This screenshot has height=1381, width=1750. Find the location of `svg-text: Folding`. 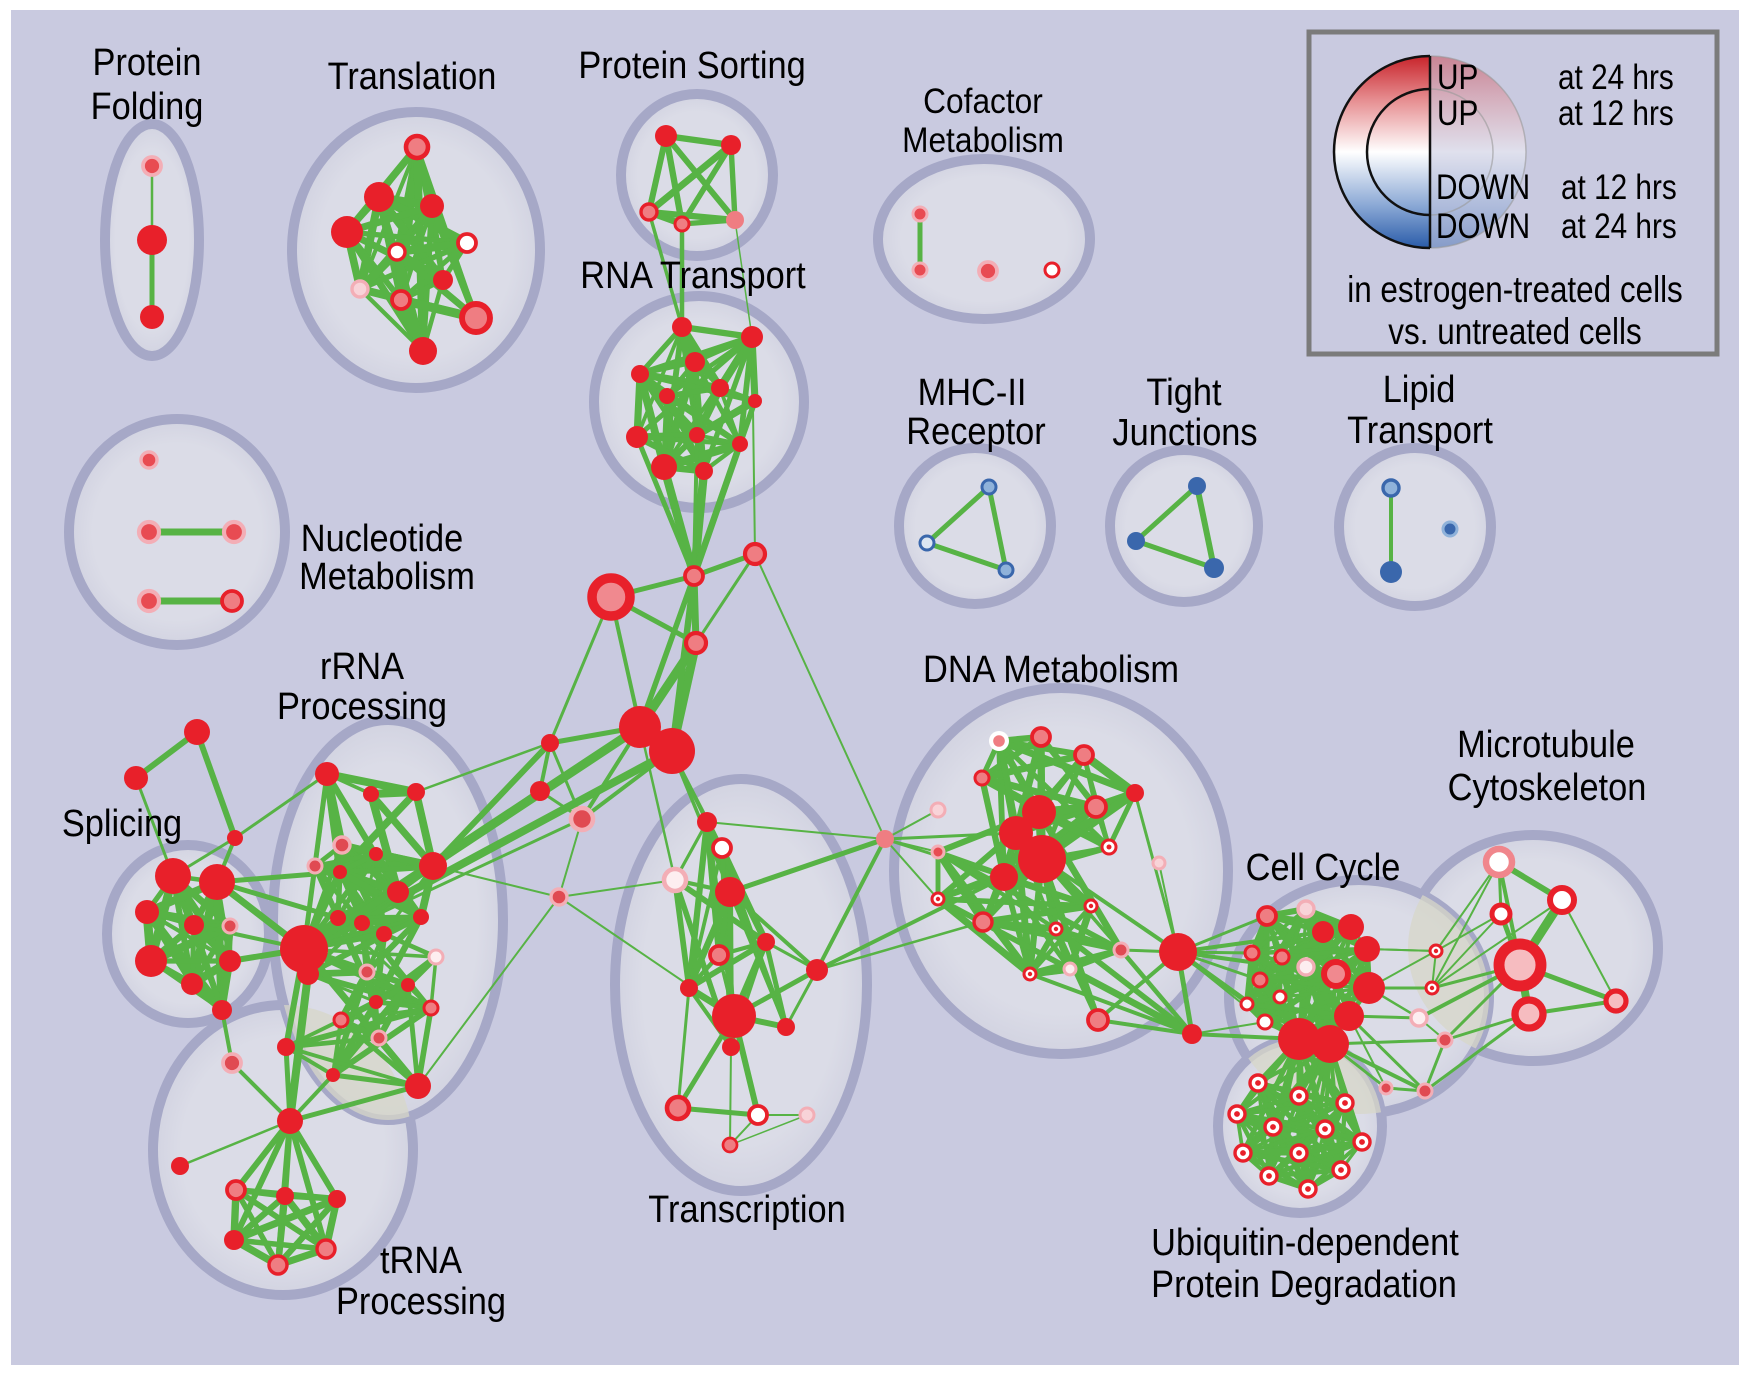

svg-text: Folding is located at coordinates (147, 105).